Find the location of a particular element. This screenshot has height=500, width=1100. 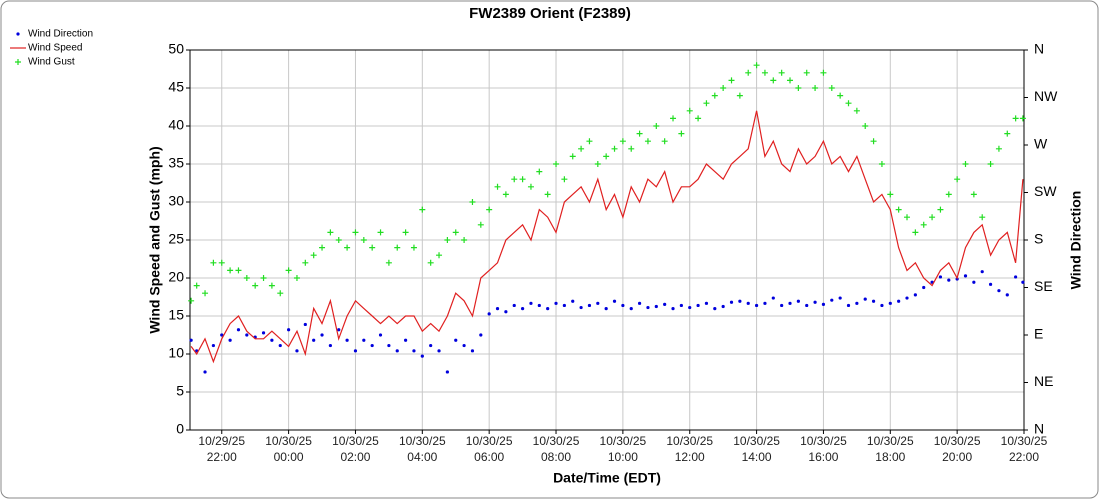

x-tick-label: 10/30/25 06:00 is located at coordinates (489, 449).